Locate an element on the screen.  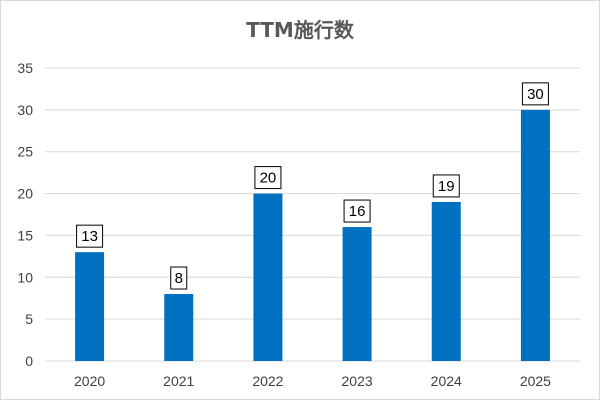
data-label: 20 is located at coordinates (268, 178).